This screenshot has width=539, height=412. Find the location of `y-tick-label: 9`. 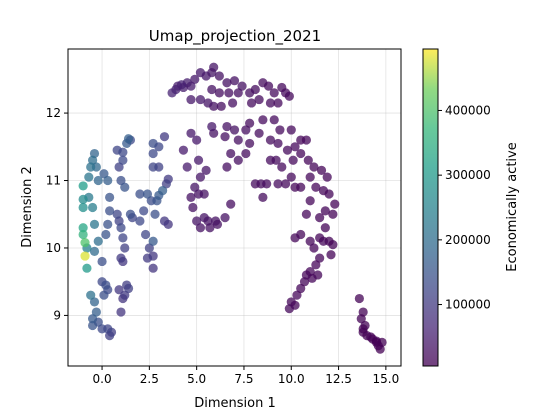

y-tick-label: 9 is located at coordinates (57, 315).